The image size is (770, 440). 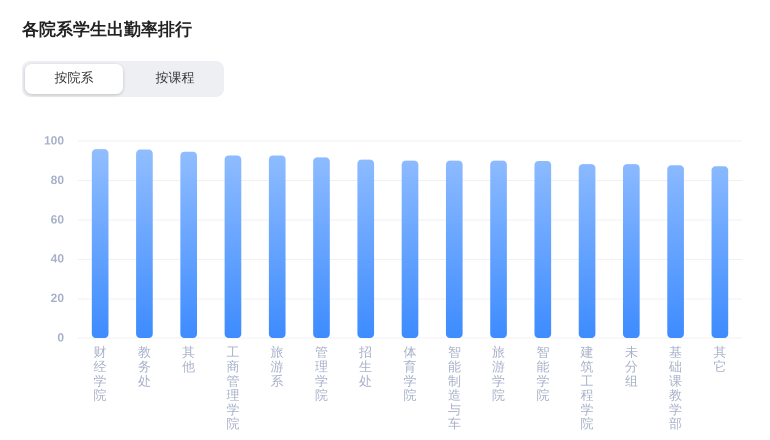 I want to click on x-tick-label: 智能学院, so click(x=543, y=375).